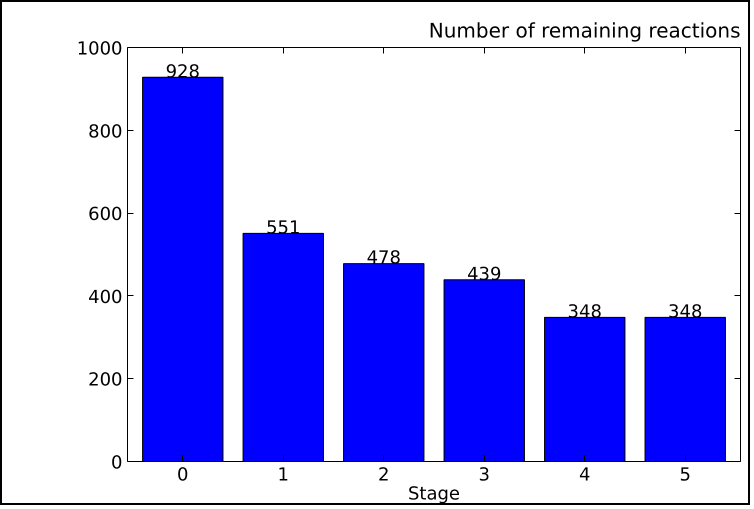 The image size is (754, 509). Describe the element at coordinates (283, 475) in the screenshot. I see `x-tick-label: 1` at that location.